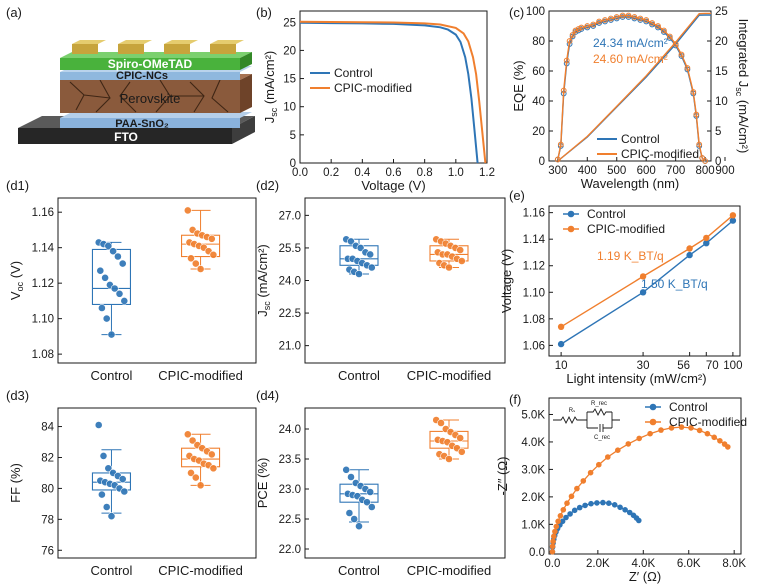 This screenshot has width=763, height=584. What do you see at coordinates (16, 280) in the screenshot?
I see `y-axis-label: Voc (V)` at bounding box center [16, 280].